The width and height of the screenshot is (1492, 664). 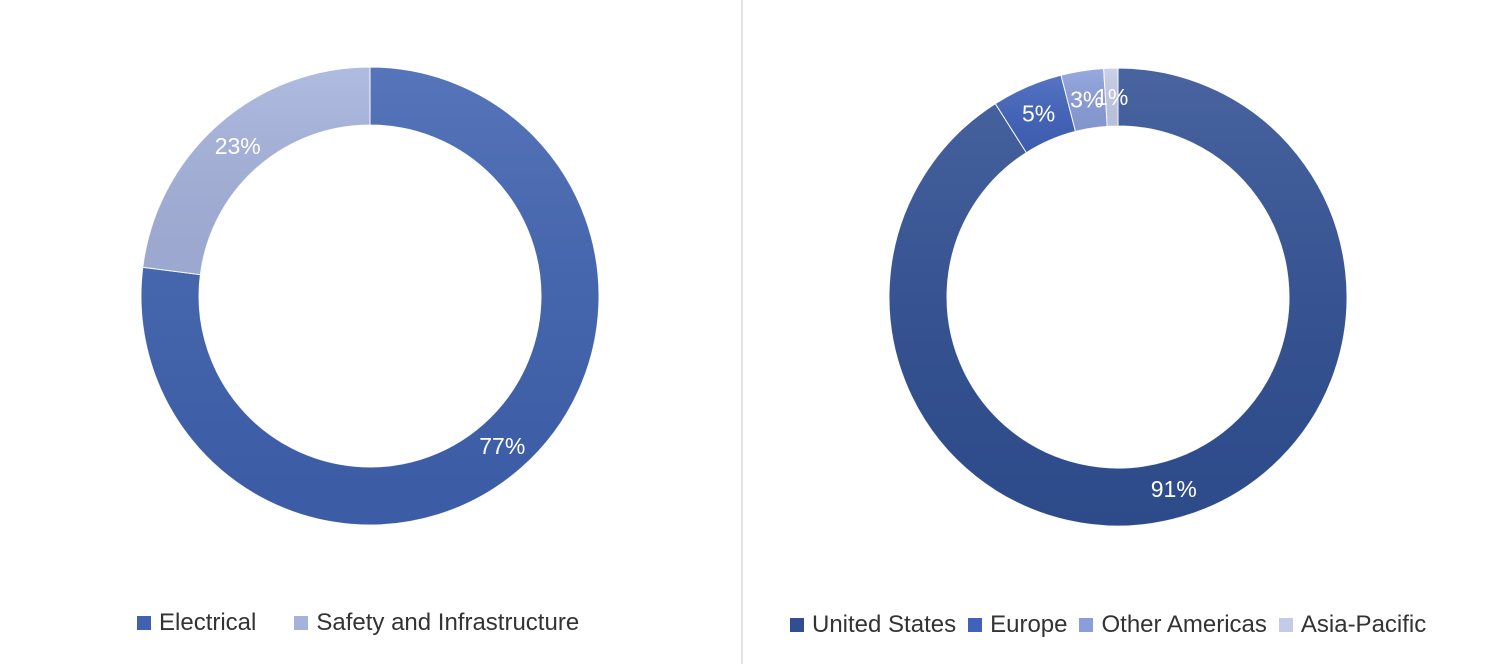 What do you see at coordinates (975, 625) in the screenshot?
I see `legend-swatch-europe` at bounding box center [975, 625].